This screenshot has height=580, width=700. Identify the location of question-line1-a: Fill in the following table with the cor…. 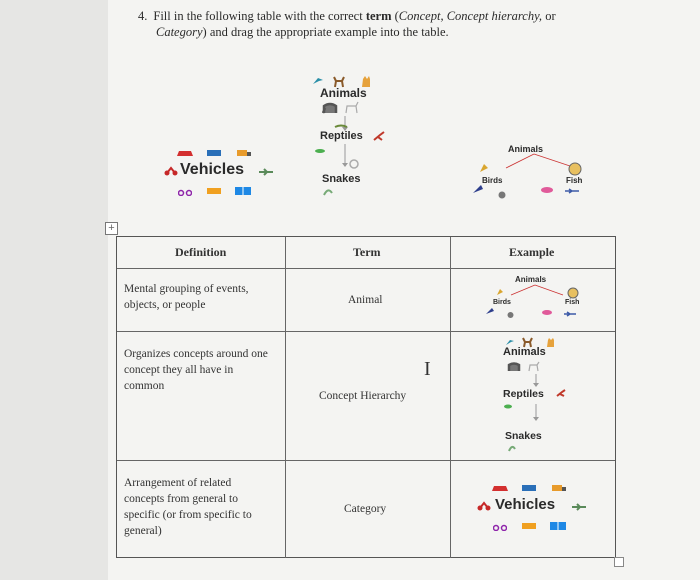
(259, 16).